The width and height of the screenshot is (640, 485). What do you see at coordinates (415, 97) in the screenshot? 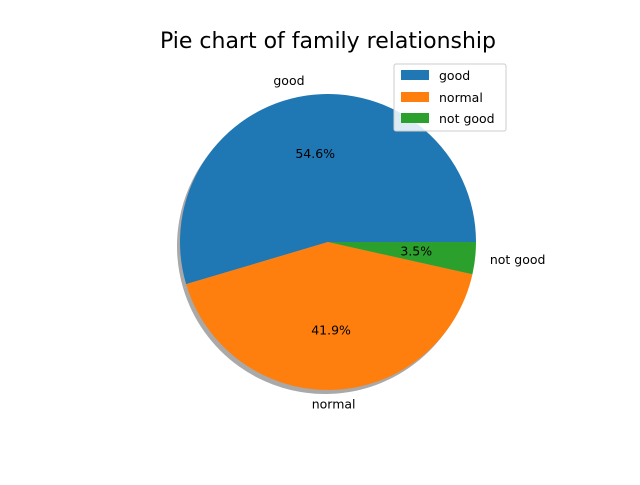
I see `legend-swatch-normal` at bounding box center [415, 97].